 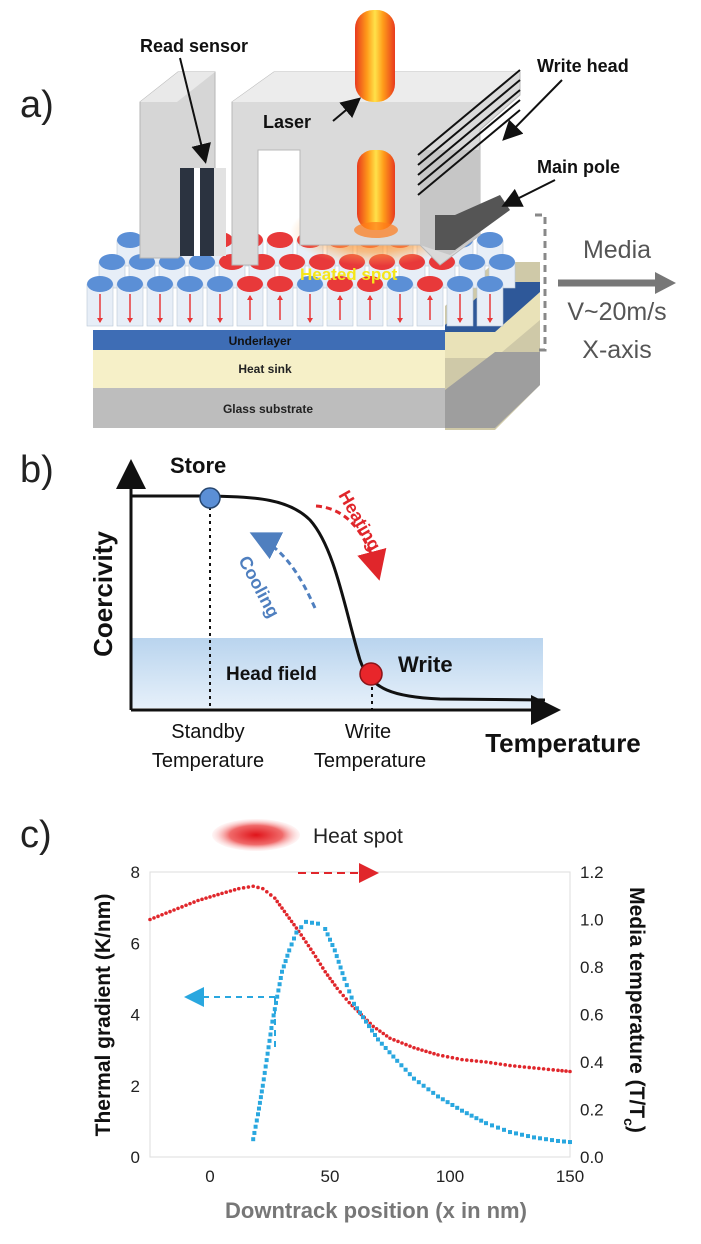 What do you see at coordinates (592, 1062) in the screenshot?
I see `c-y2-tick-label: 0.4` at bounding box center [592, 1062].